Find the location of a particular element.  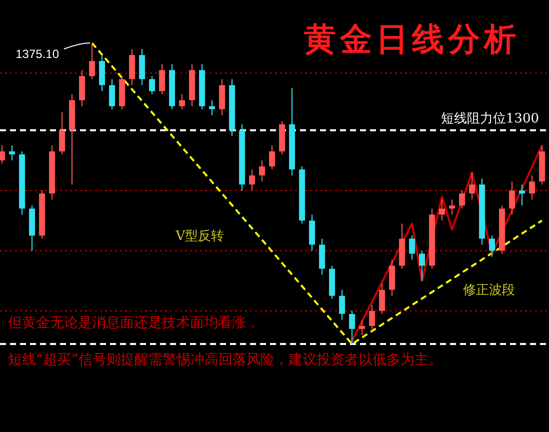

annotation: 但黄金无论是消息面还是技术面均看涨， is located at coordinates (134, 323).